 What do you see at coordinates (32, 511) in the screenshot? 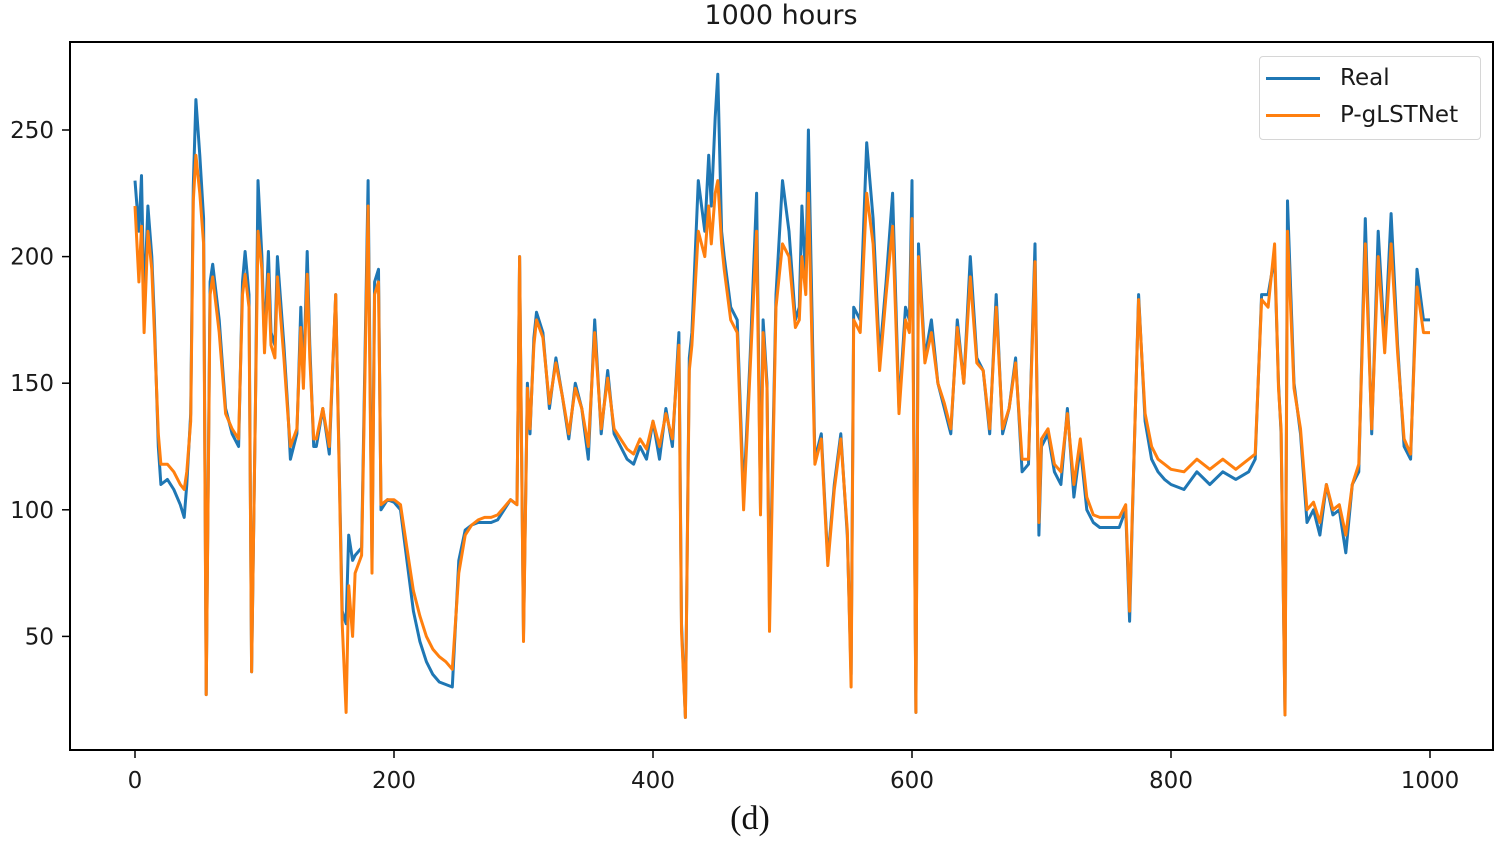
I see `y-tick-label: 100` at bounding box center [32, 511].